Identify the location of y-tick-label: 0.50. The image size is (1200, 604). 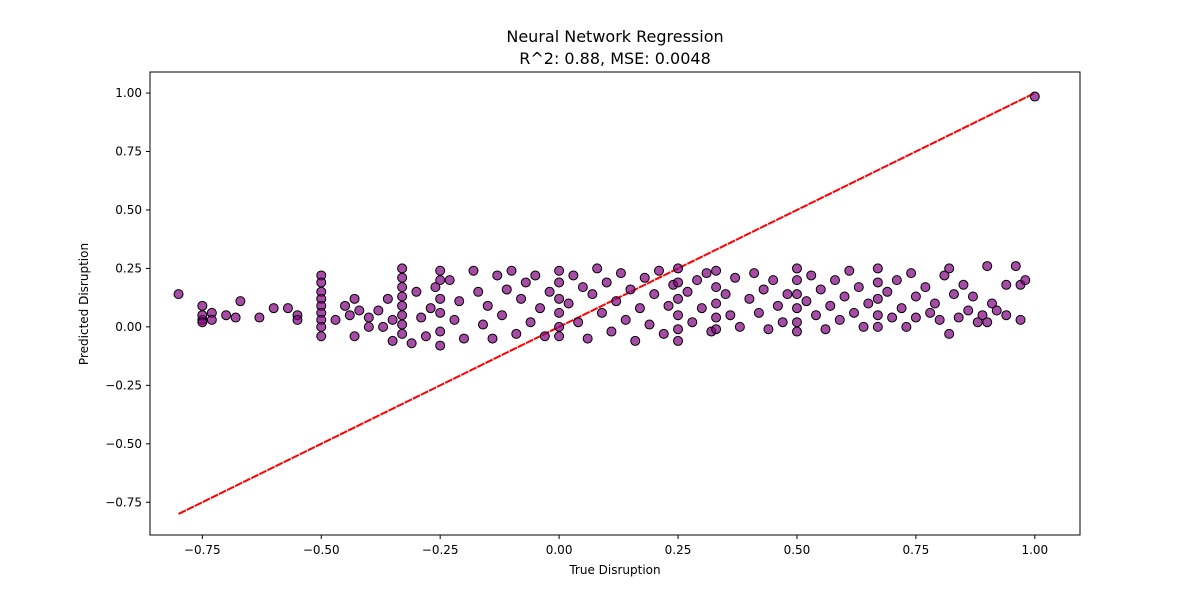
(128, 210).